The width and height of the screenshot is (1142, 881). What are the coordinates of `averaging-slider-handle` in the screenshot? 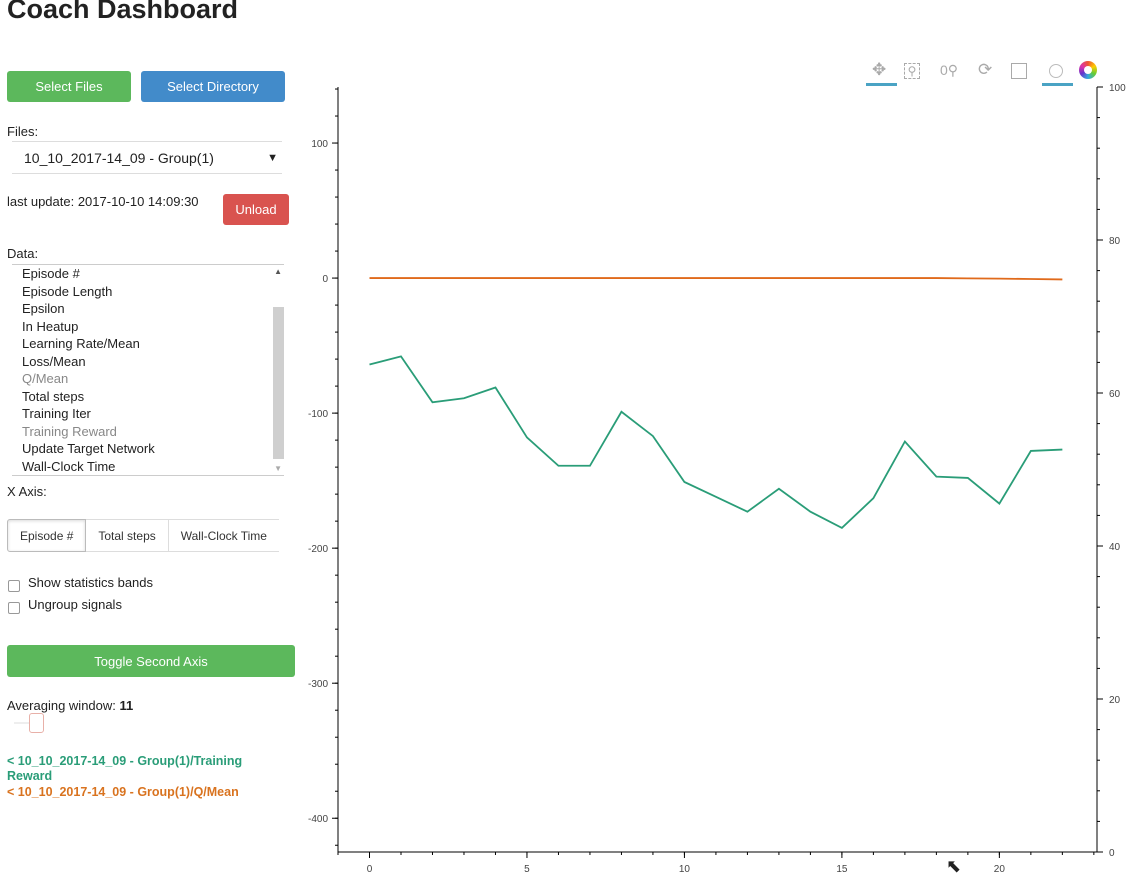 It's located at (36, 723).